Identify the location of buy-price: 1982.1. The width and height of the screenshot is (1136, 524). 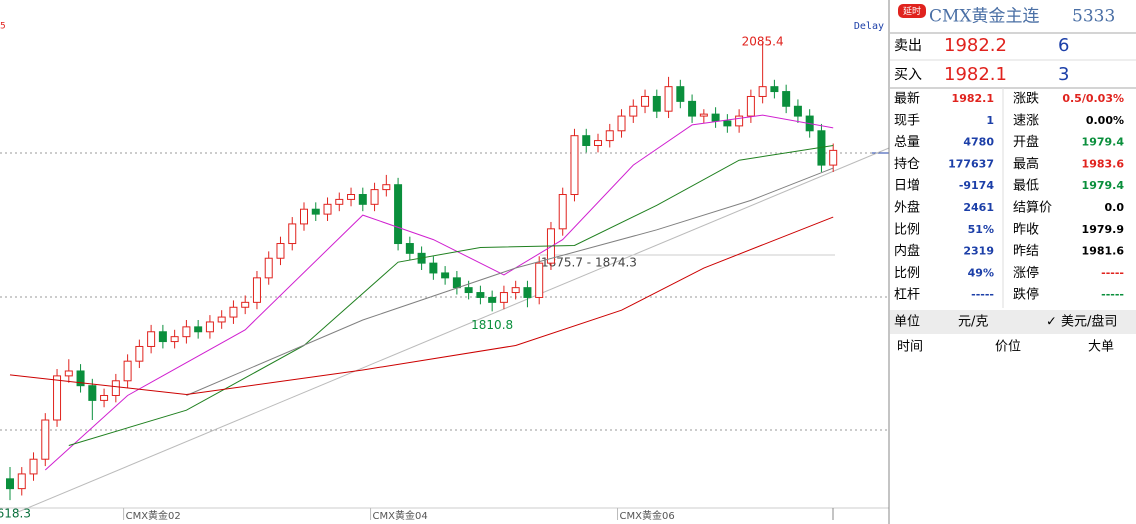
(975, 74).